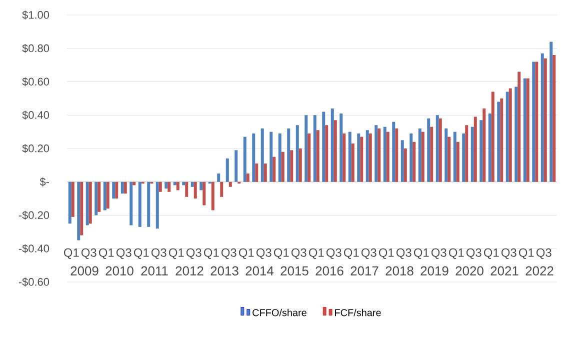 This screenshot has width=580, height=340. What do you see at coordinates (34, 215) in the screenshot?
I see `y-tick-label: -$0.20` at bounding box center [34, 215].